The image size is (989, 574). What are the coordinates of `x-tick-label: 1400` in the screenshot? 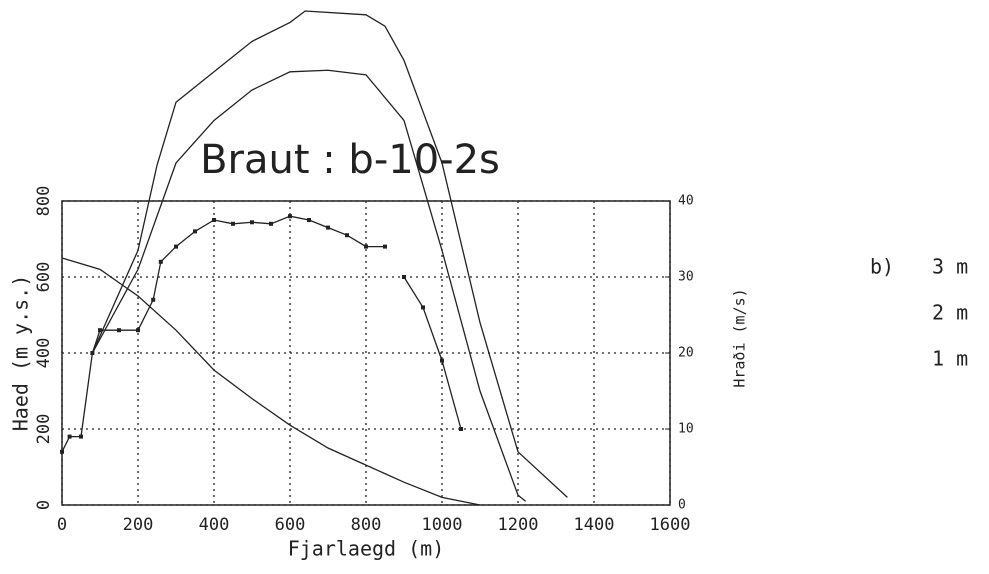 It's located at (594, 525).